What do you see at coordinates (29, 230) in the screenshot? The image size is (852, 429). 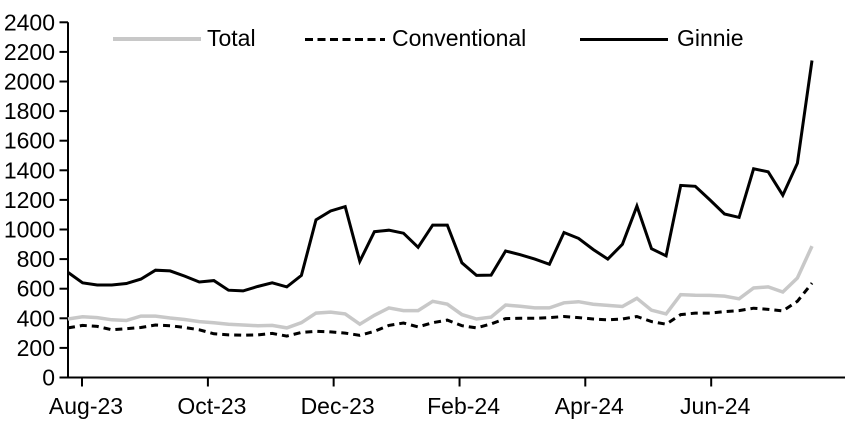 I see `y-tick-label: 1000` at bounding box center [29, 230].